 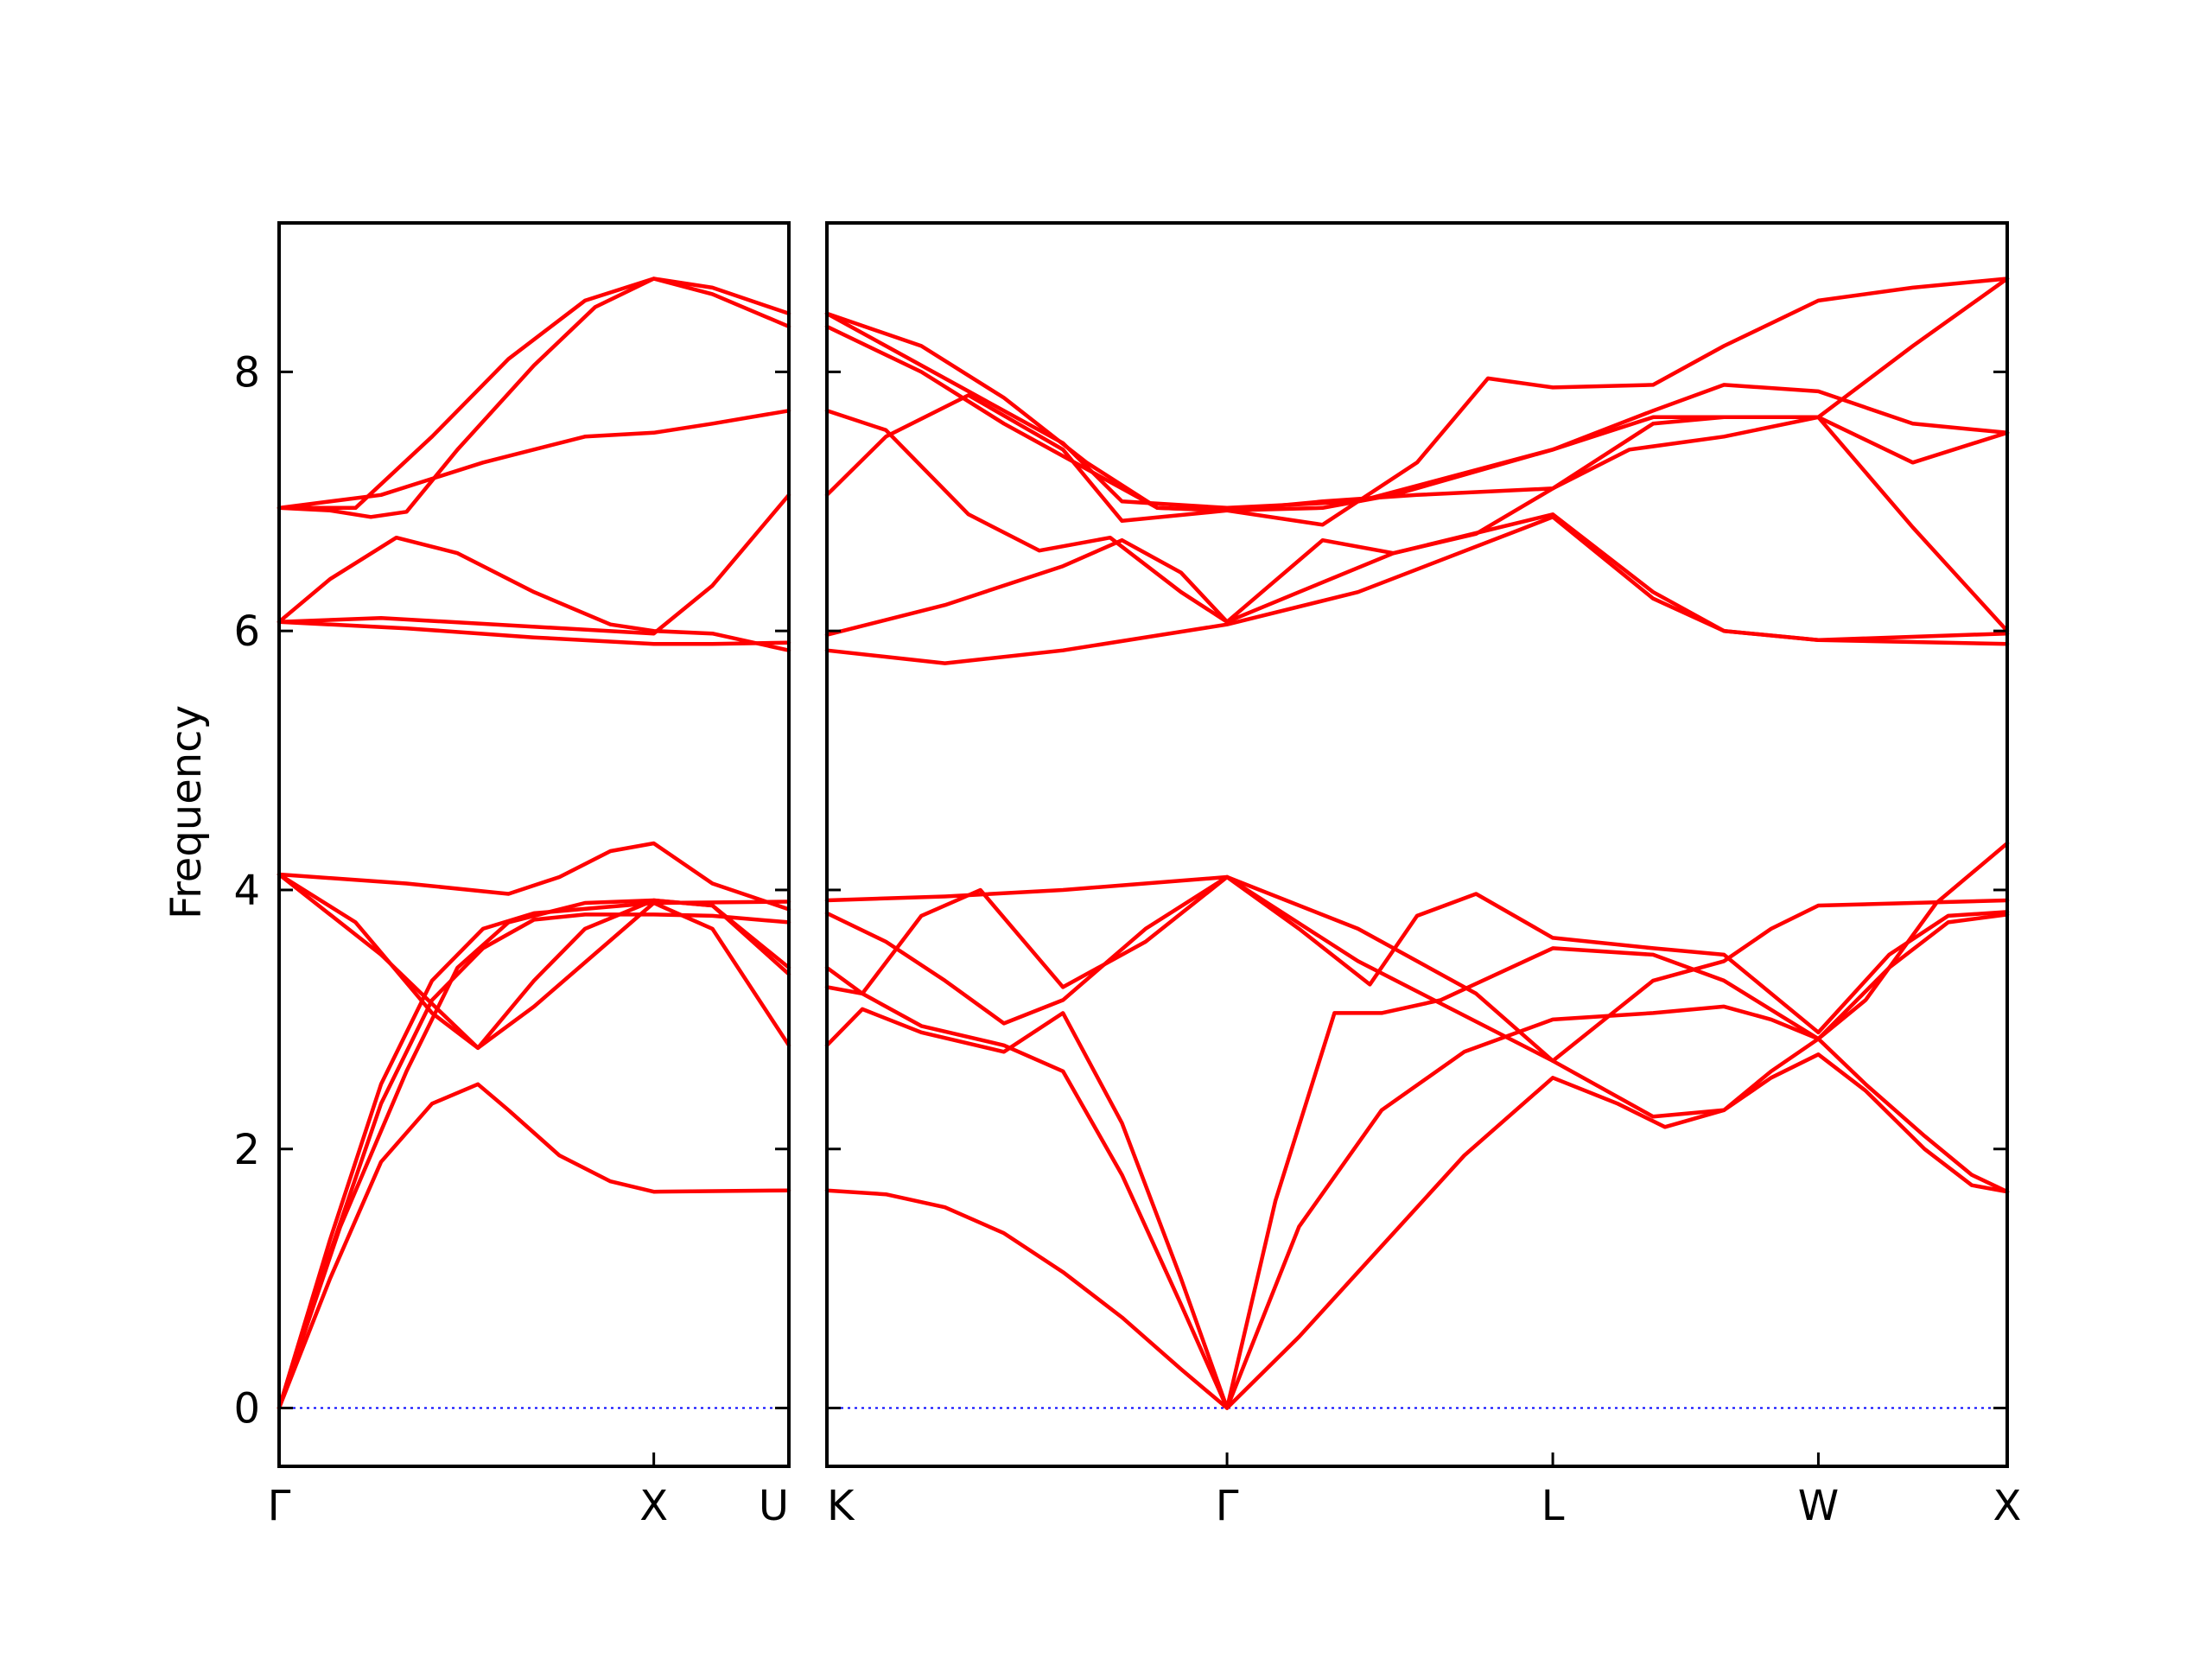 I want to click on y-tick-label: 0, so click(x=246, y=1409).